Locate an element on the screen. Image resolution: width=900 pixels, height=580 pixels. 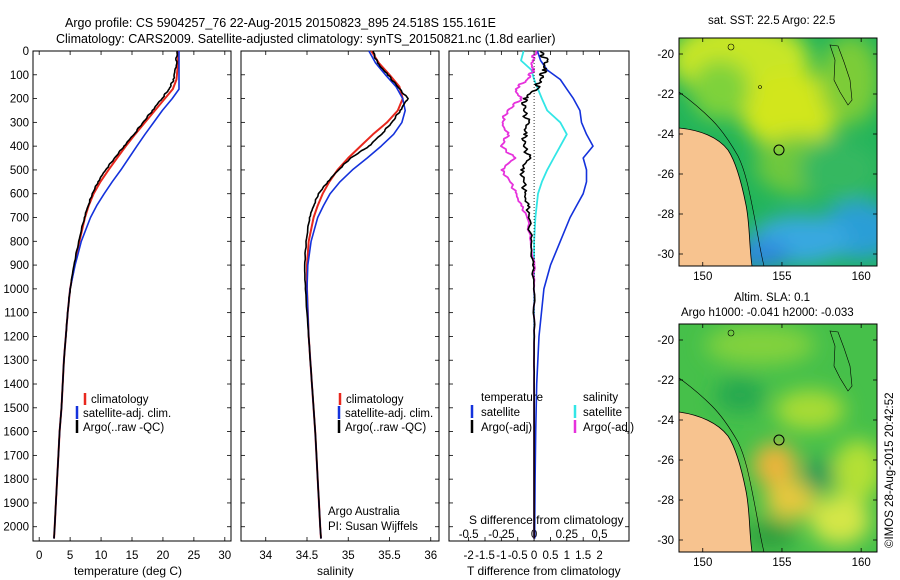
y-tick-label: 1600 is located at coordinates (16, 433).